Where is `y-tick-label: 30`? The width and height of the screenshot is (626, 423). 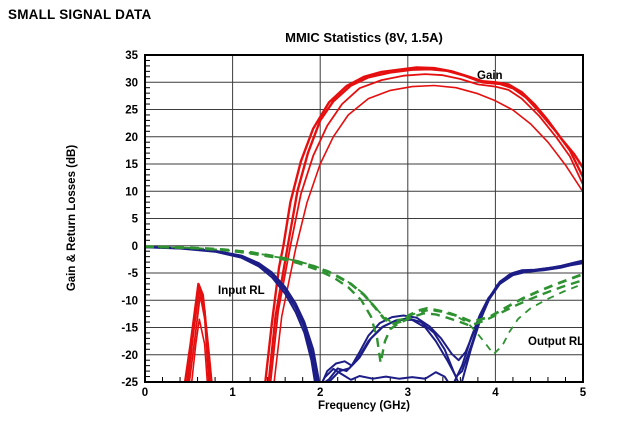
y-tick-label: 30 is located at coordinates (131, 83).